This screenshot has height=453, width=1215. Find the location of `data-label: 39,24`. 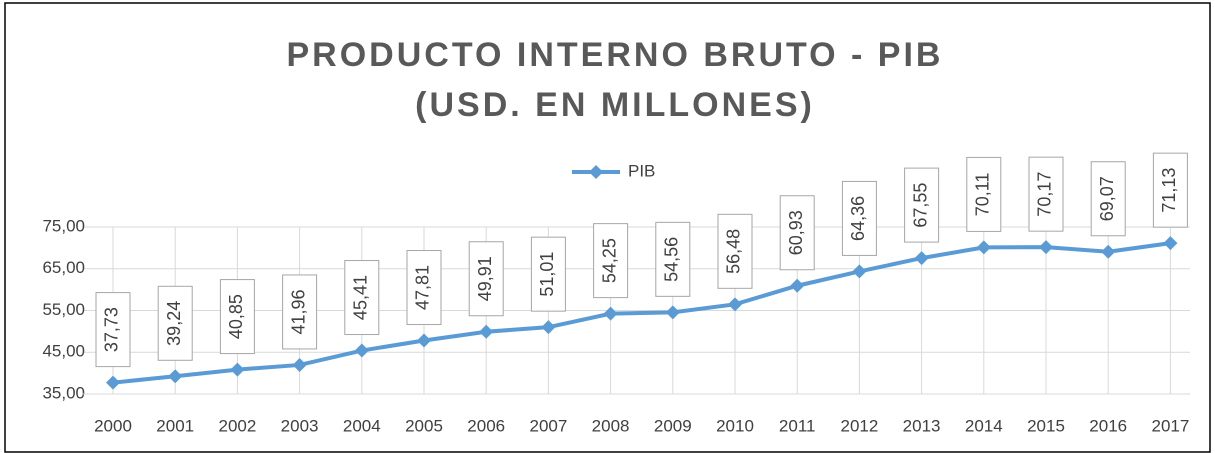

data-label: 39,24 is located at coordinates (174, 323).